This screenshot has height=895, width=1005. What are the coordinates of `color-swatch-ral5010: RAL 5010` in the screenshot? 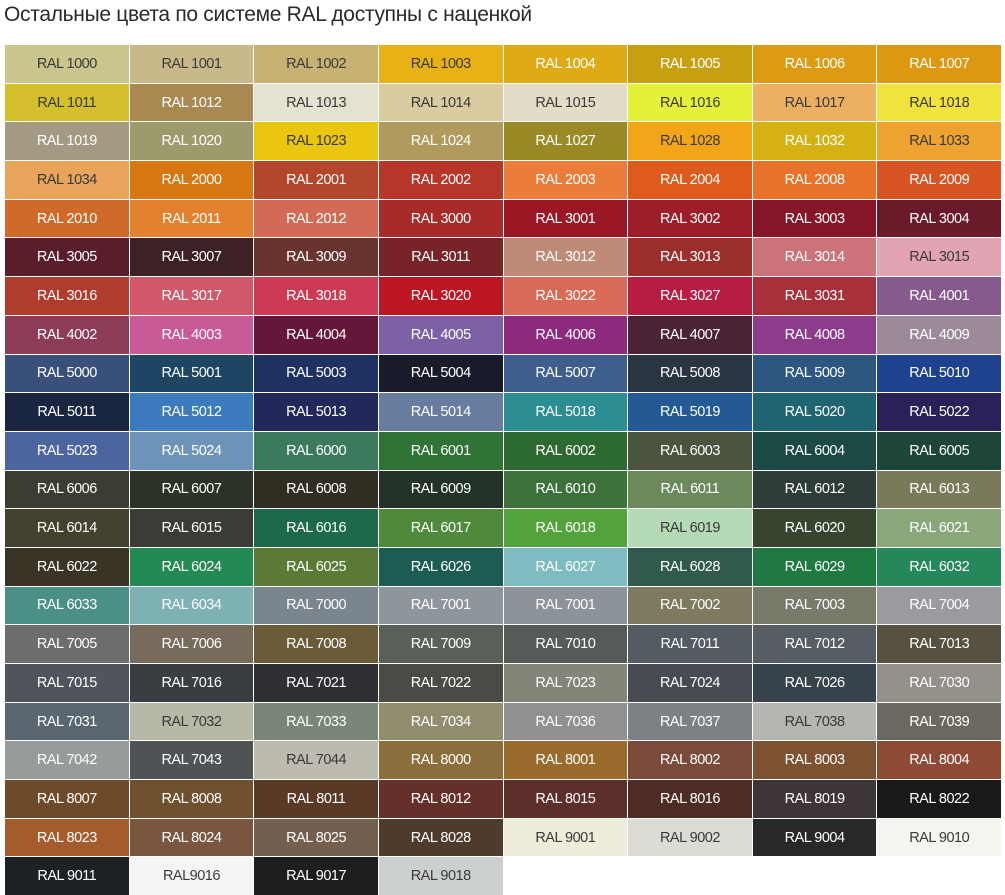 It's located at (939, 373).